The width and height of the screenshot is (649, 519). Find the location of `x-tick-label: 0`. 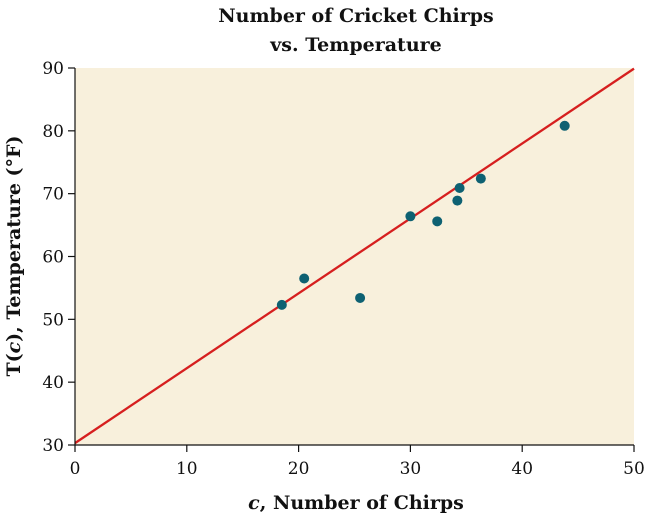

x-tick-label: 0 is located at coordinates (75, 469).